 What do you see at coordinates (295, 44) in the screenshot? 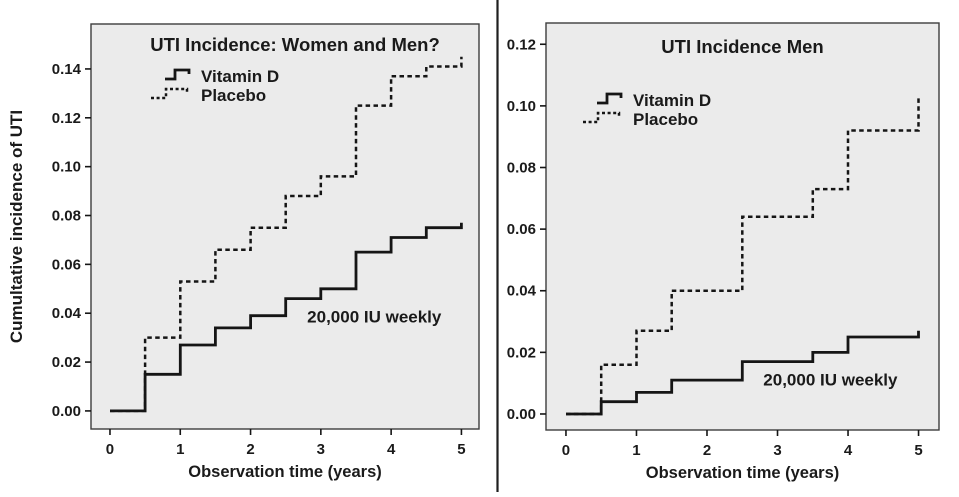
I see `chart-title: UTI Incidence: Women and Men?` at bounding box center [295, 44].